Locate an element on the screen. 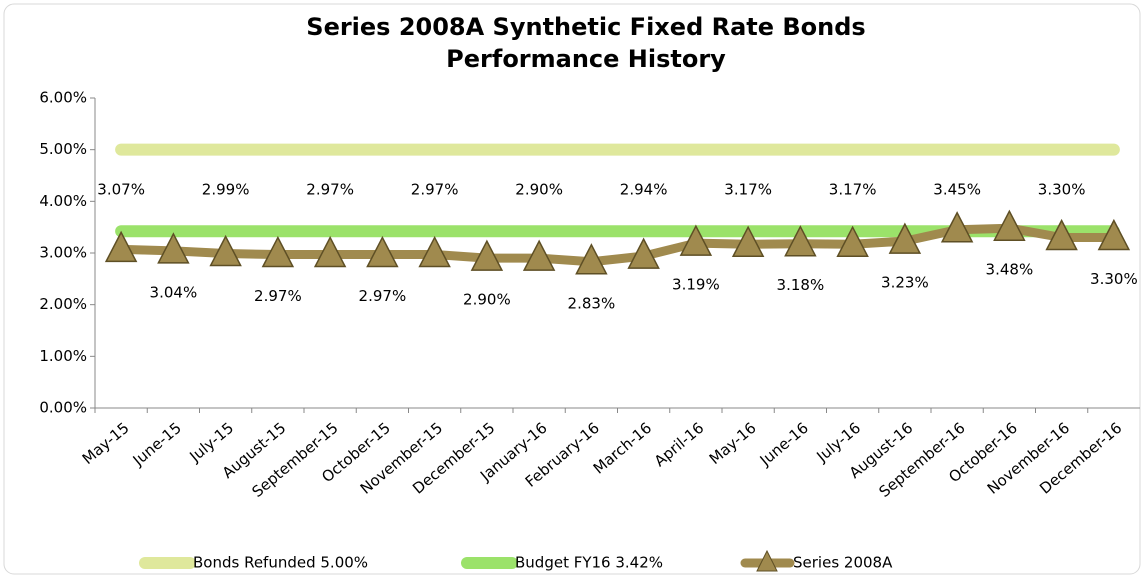 The width and height of the screenshot is (1144, 578). y-tick-label: 2.00% is located at coordinates (63, 304).